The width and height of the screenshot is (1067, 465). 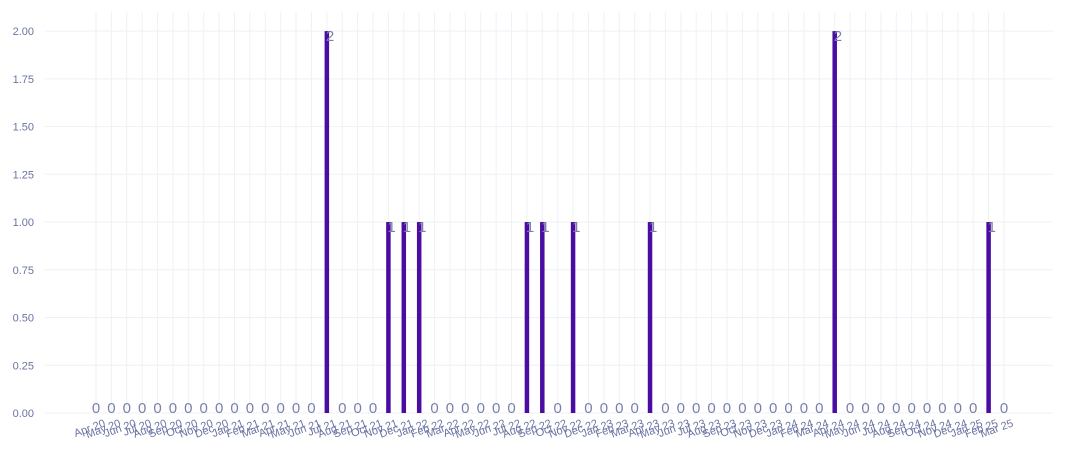 What do you see at coordinates (23, 32) in the screenshot?
I see `y-tick-label: 2.00` at bounding box center [23, 32].